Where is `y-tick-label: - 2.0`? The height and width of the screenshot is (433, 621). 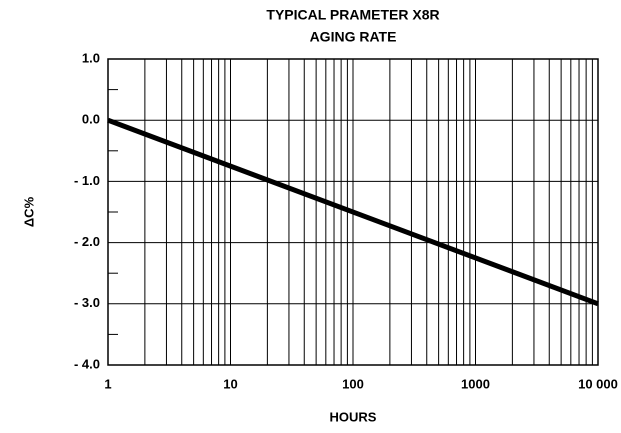 y-tick-label: - 2.0 is located at coordinates (87, 241).